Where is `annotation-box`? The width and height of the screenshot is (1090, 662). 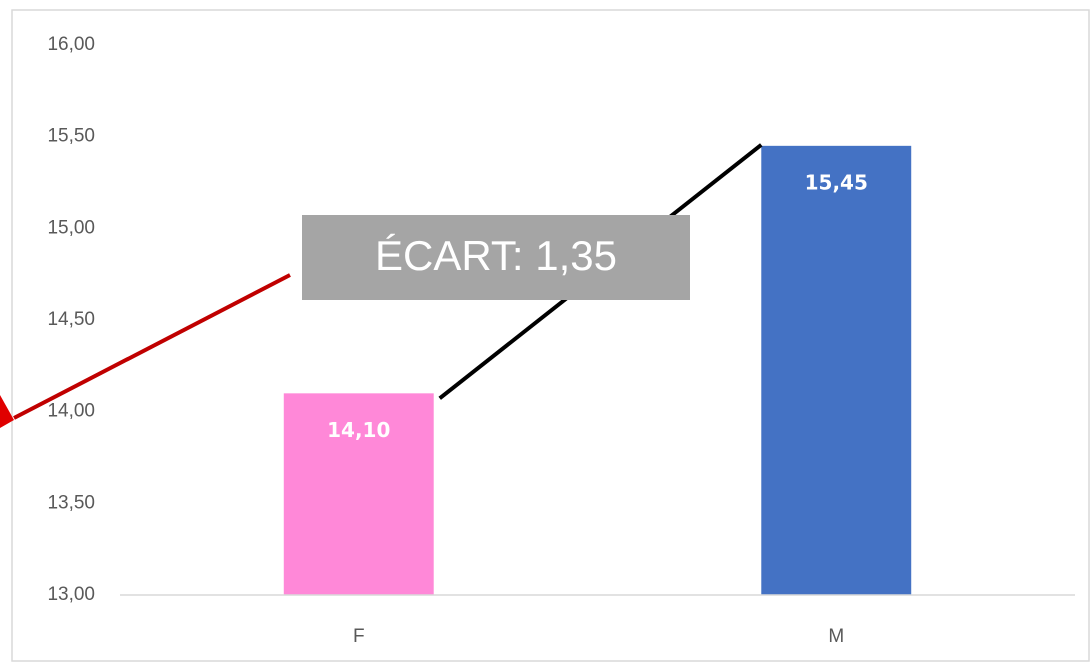 annotation-box is located at coordinates (496, 257).